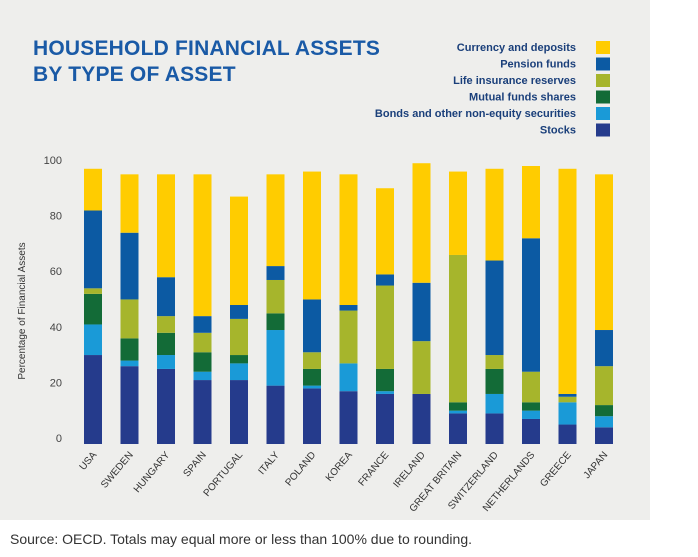  Describe the element at coordinates (458, 328) in the screenshot. I see `bar-great-britain-life-insurance-reserves` at that location.